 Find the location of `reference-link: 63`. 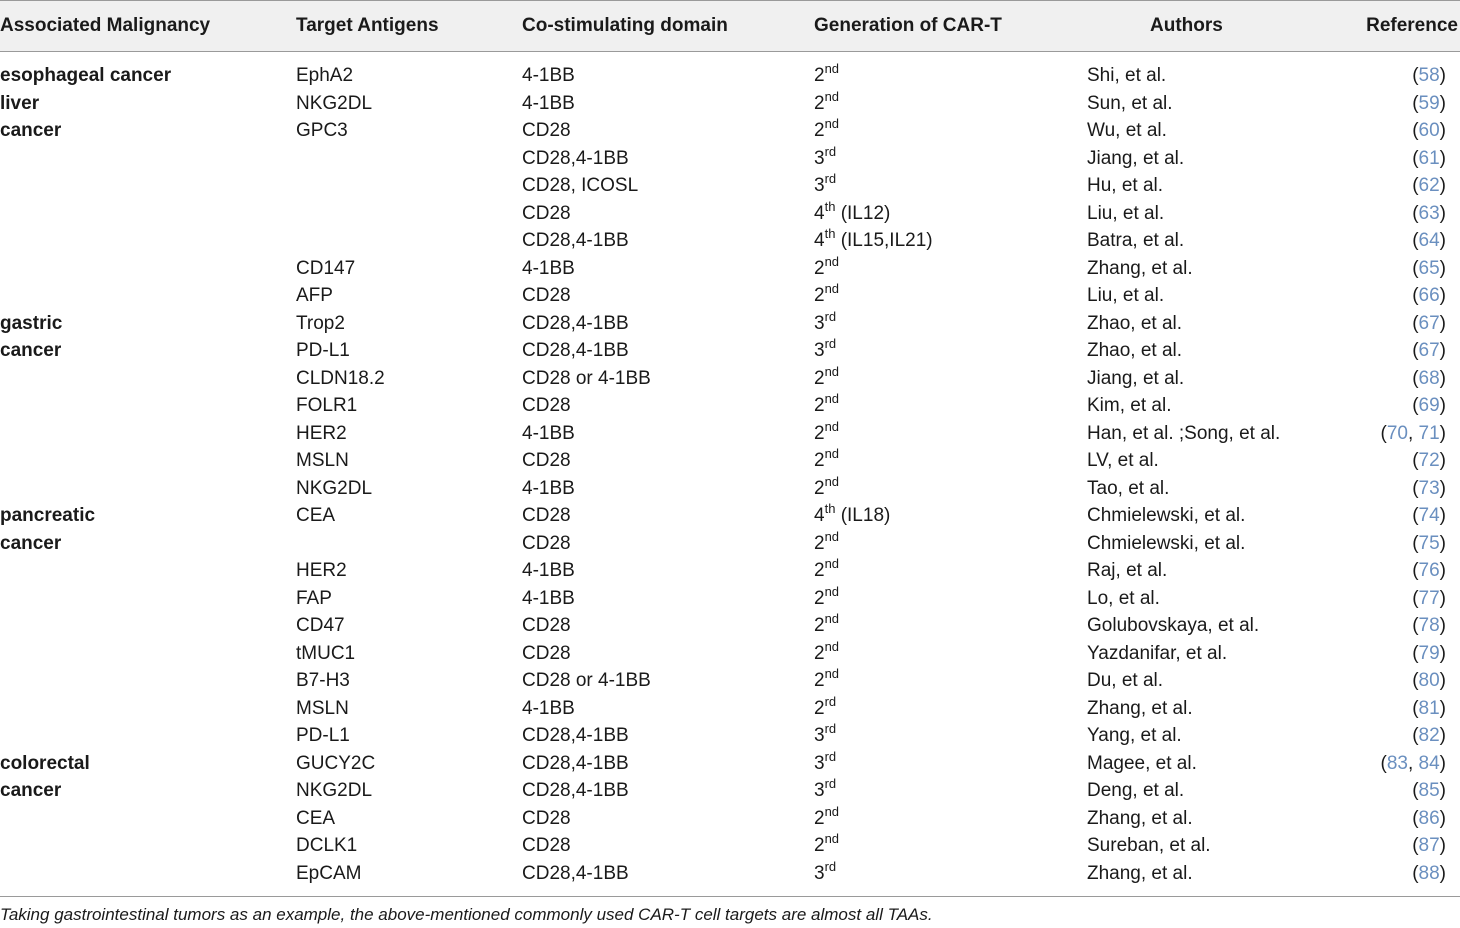

reference-link: 63 is located at coordinates (1429, 213).